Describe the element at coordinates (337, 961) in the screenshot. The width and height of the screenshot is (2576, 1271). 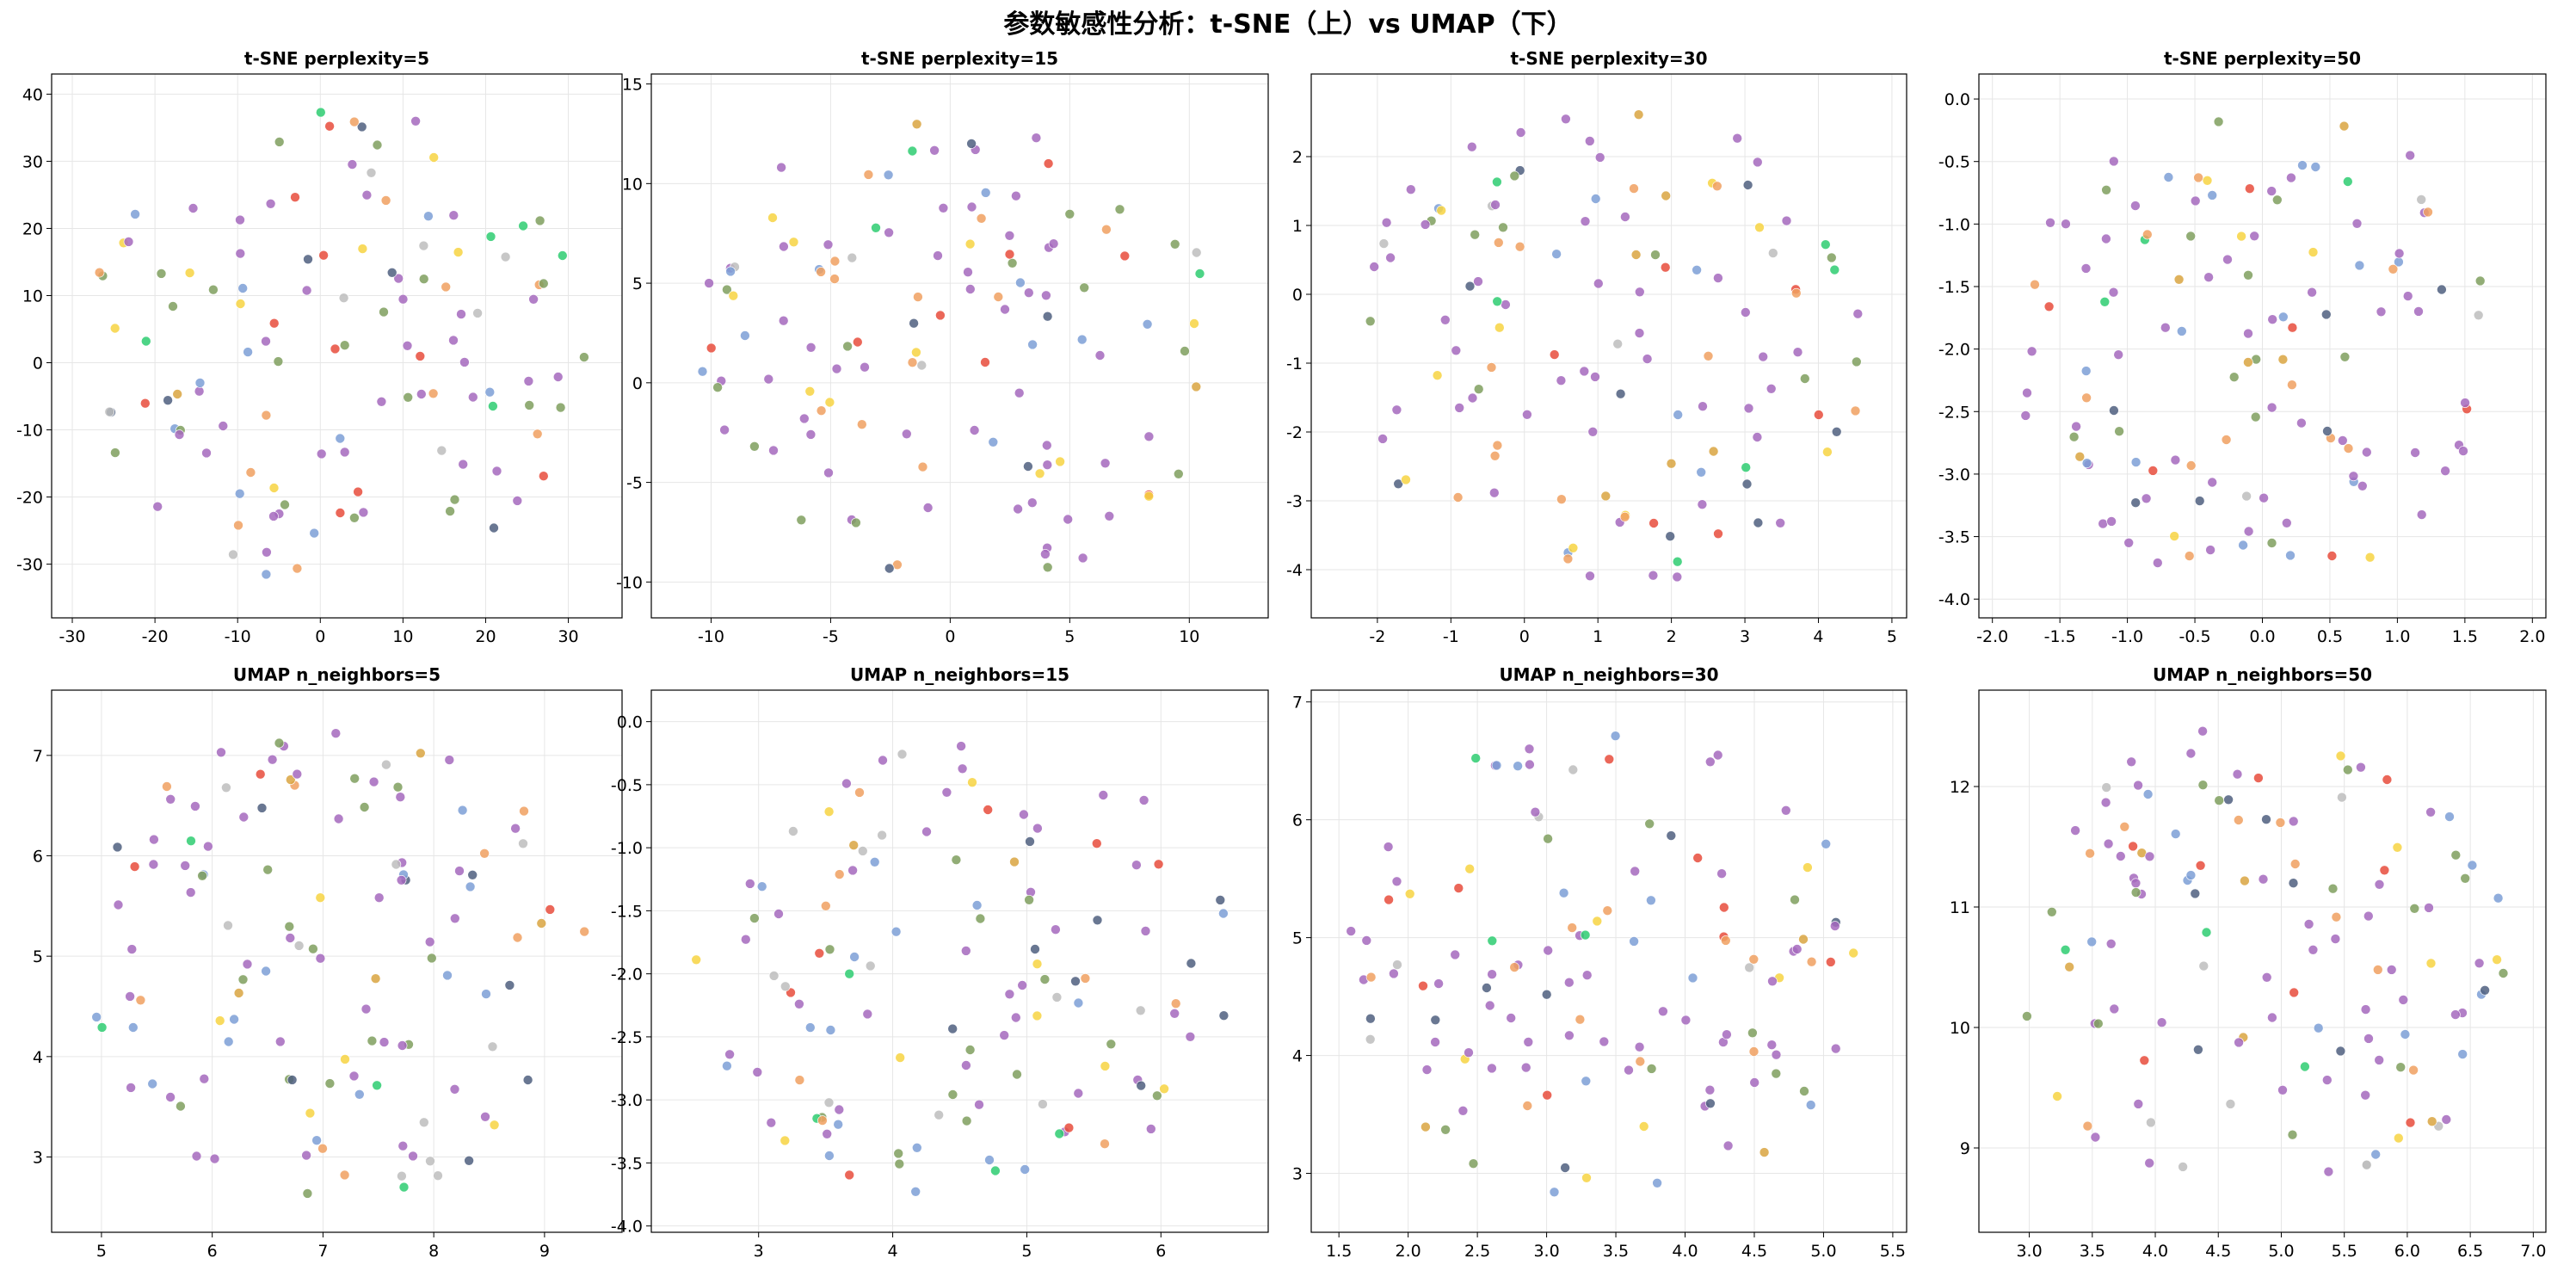
I see `axes-frame` at that location.